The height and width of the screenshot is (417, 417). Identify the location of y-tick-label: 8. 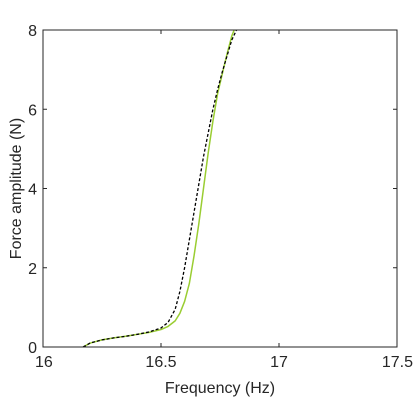
(32, 31).